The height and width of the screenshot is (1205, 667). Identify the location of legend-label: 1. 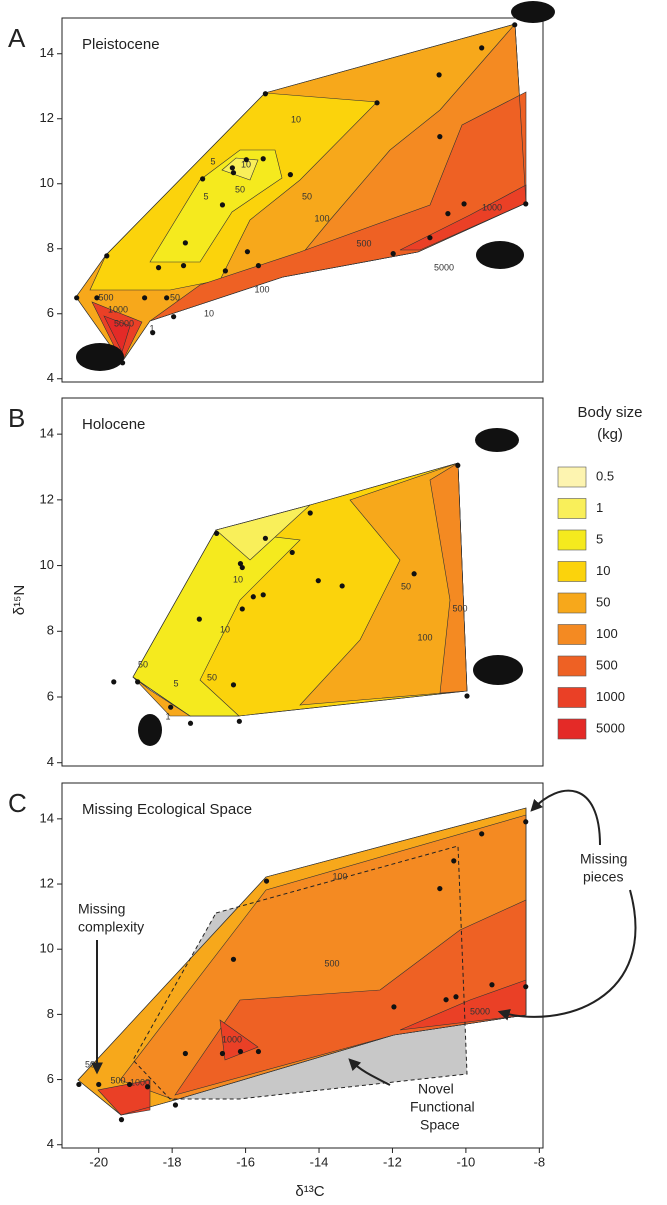
(599, 507).